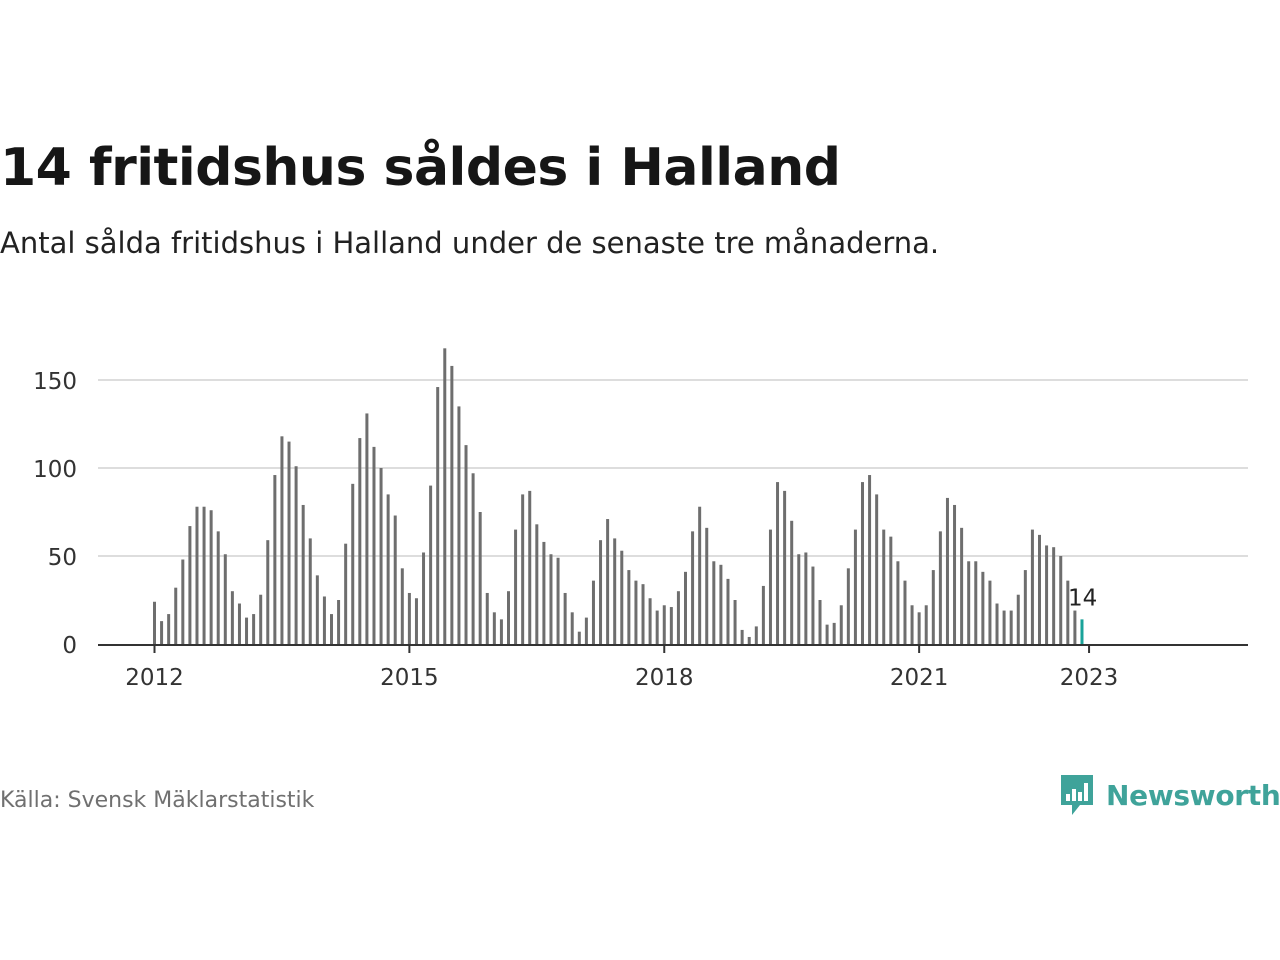 The height and width of the screenshot is (960, 1280). I want to click on y-tick-label: 0, so click(69, 646).